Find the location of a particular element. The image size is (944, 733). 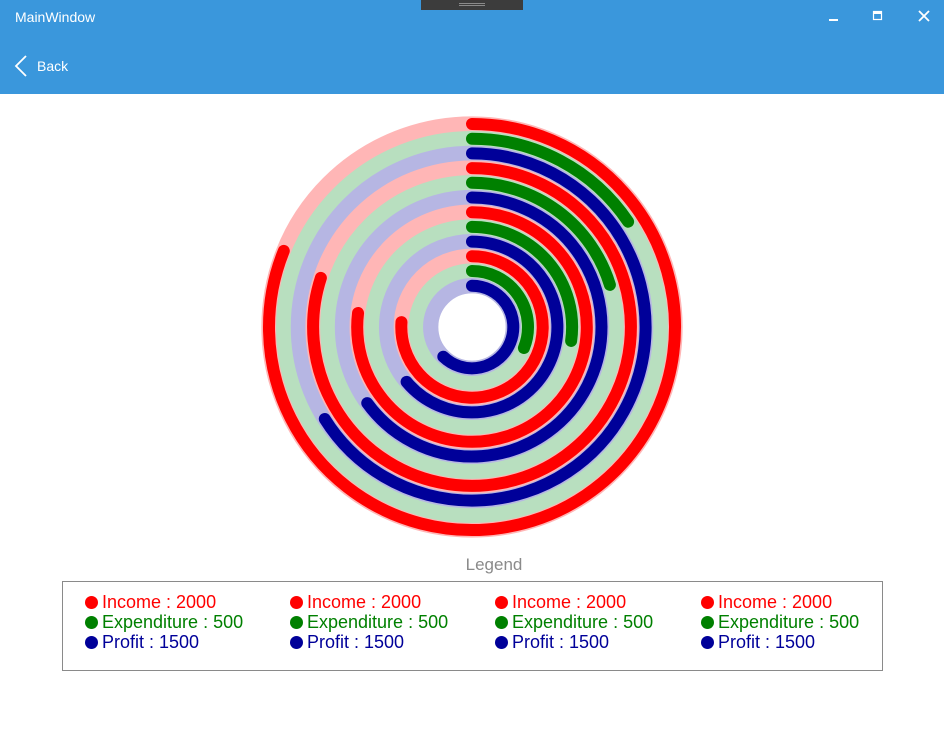

grip-icon is located at coordinates (472, 4).